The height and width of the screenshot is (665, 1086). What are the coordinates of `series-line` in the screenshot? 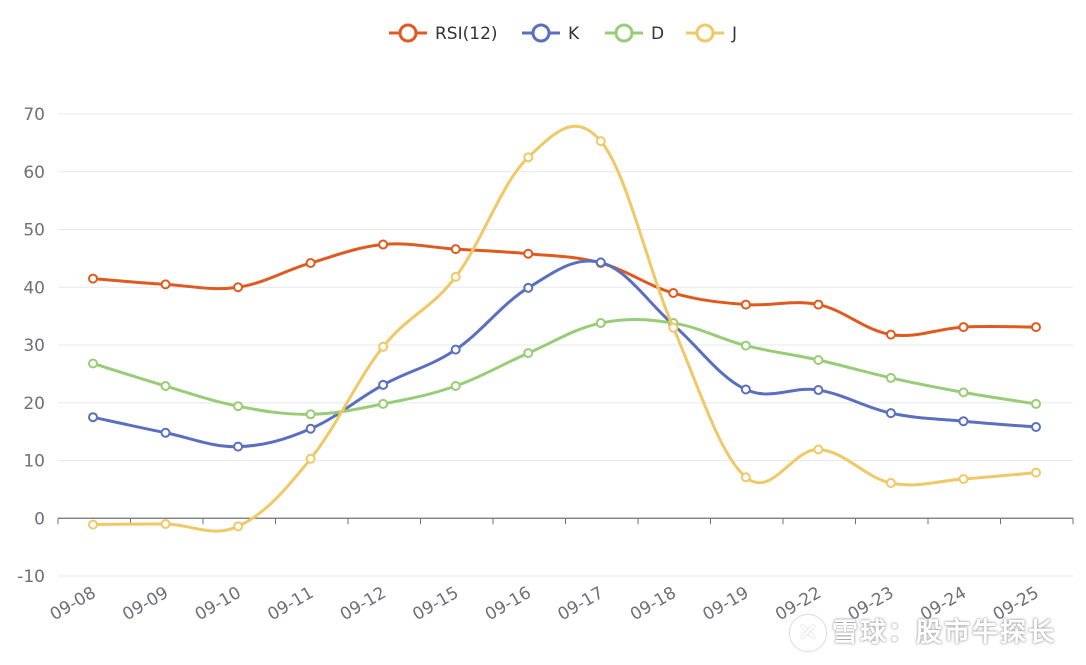 It's located at (564, 289).